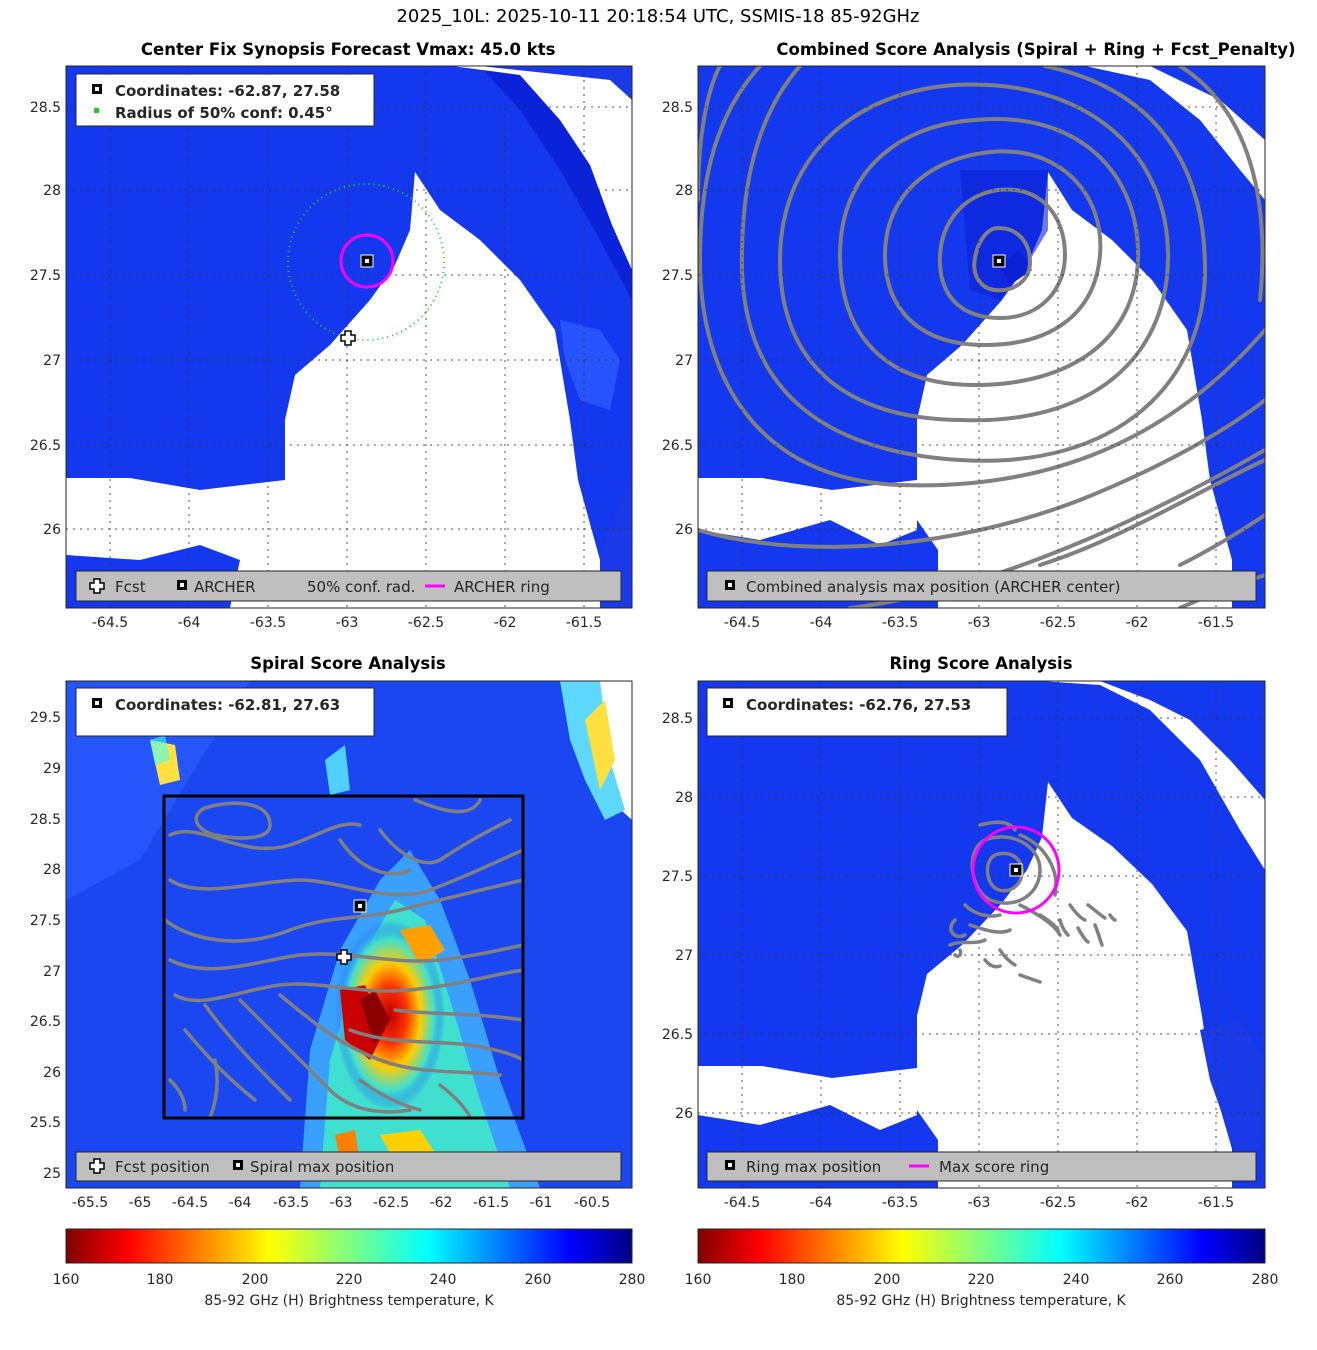 The width and height of the screenshot is (1317, 1350). I want to click on cb-left-tick: 160, so click(66, 1280).